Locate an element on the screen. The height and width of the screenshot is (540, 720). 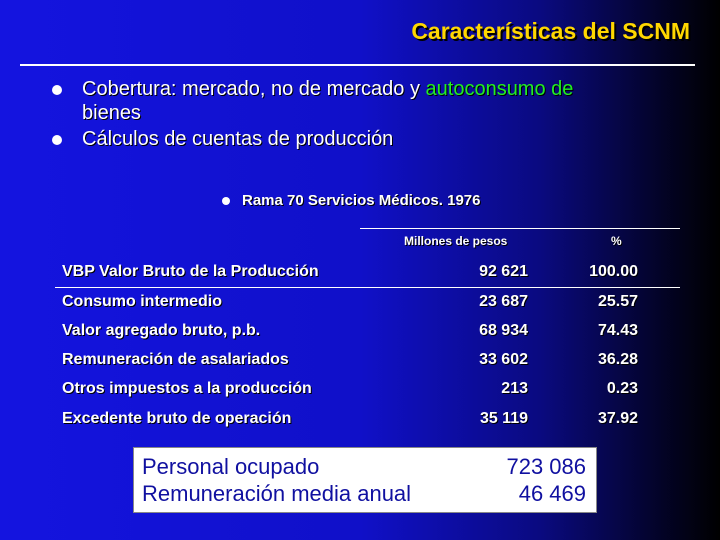
row-pct: 25.57 is located at coordinates (617, 301).